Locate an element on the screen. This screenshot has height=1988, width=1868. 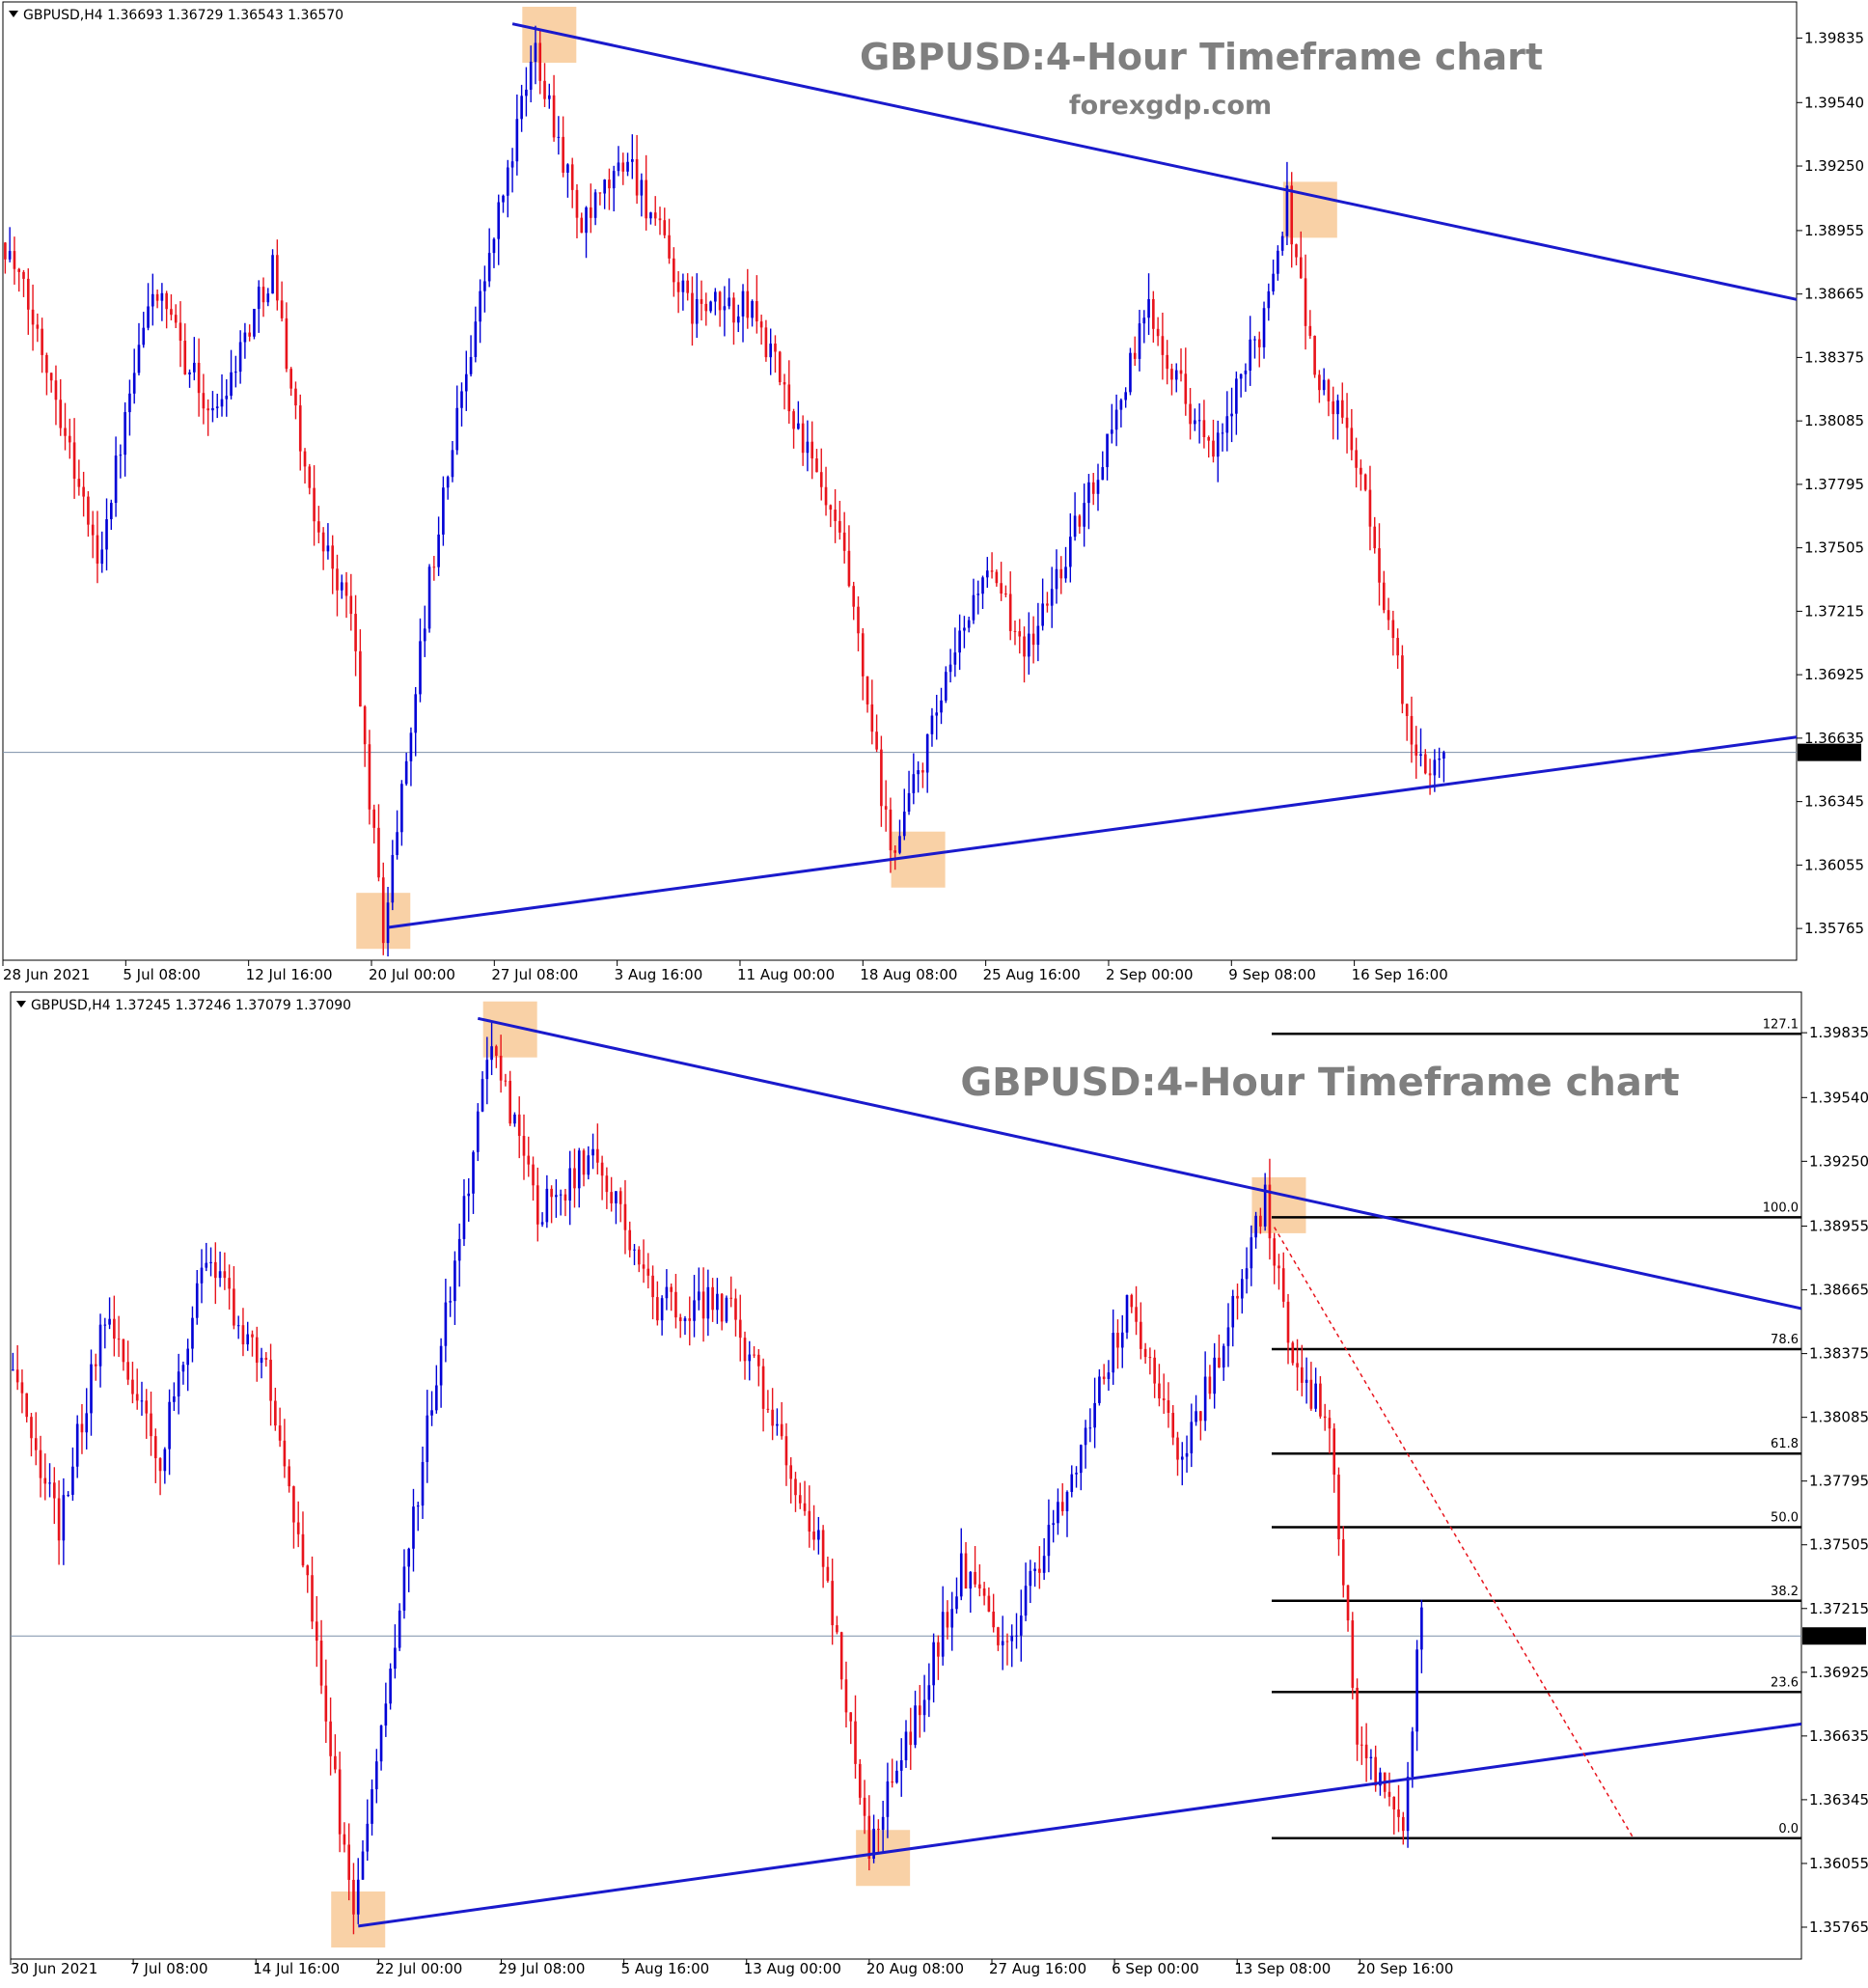
x-tick-label: 20 Aug 08:00 is located at coordinates (915, 1968).